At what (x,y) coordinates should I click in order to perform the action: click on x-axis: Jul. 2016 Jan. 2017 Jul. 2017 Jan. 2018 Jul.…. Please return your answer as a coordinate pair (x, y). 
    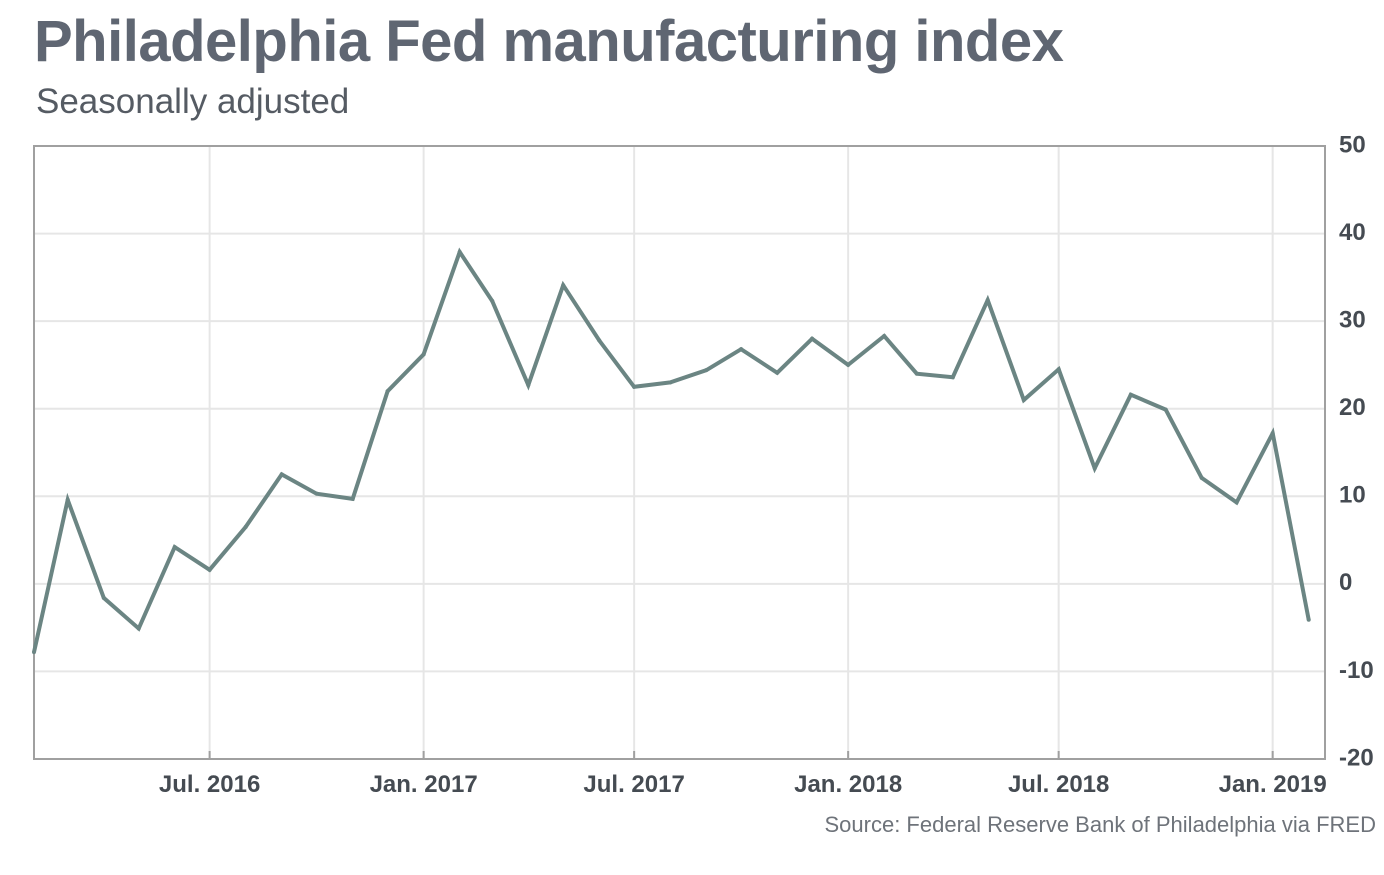
    Looking at the image, I should click on (743, 774).